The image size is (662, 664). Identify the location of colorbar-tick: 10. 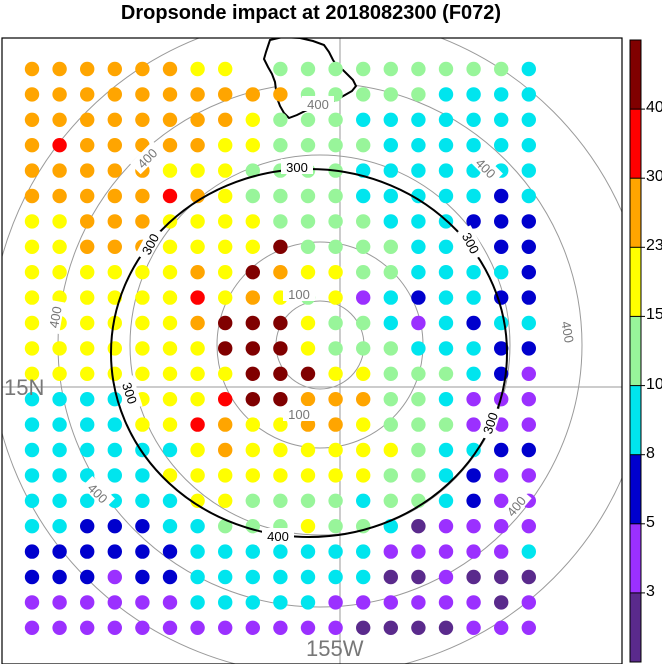
(654, 384).